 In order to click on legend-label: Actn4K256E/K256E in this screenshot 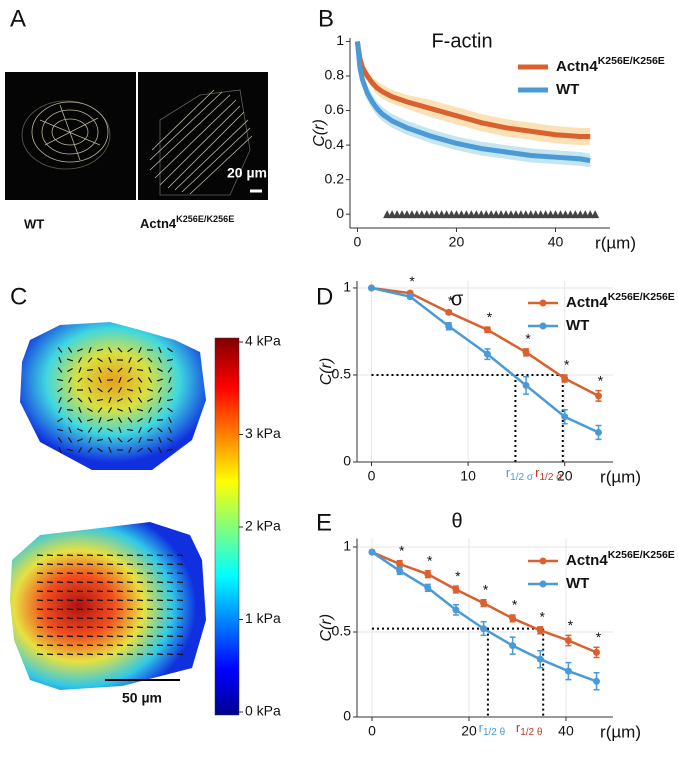, I will do `click(620, 559)`.